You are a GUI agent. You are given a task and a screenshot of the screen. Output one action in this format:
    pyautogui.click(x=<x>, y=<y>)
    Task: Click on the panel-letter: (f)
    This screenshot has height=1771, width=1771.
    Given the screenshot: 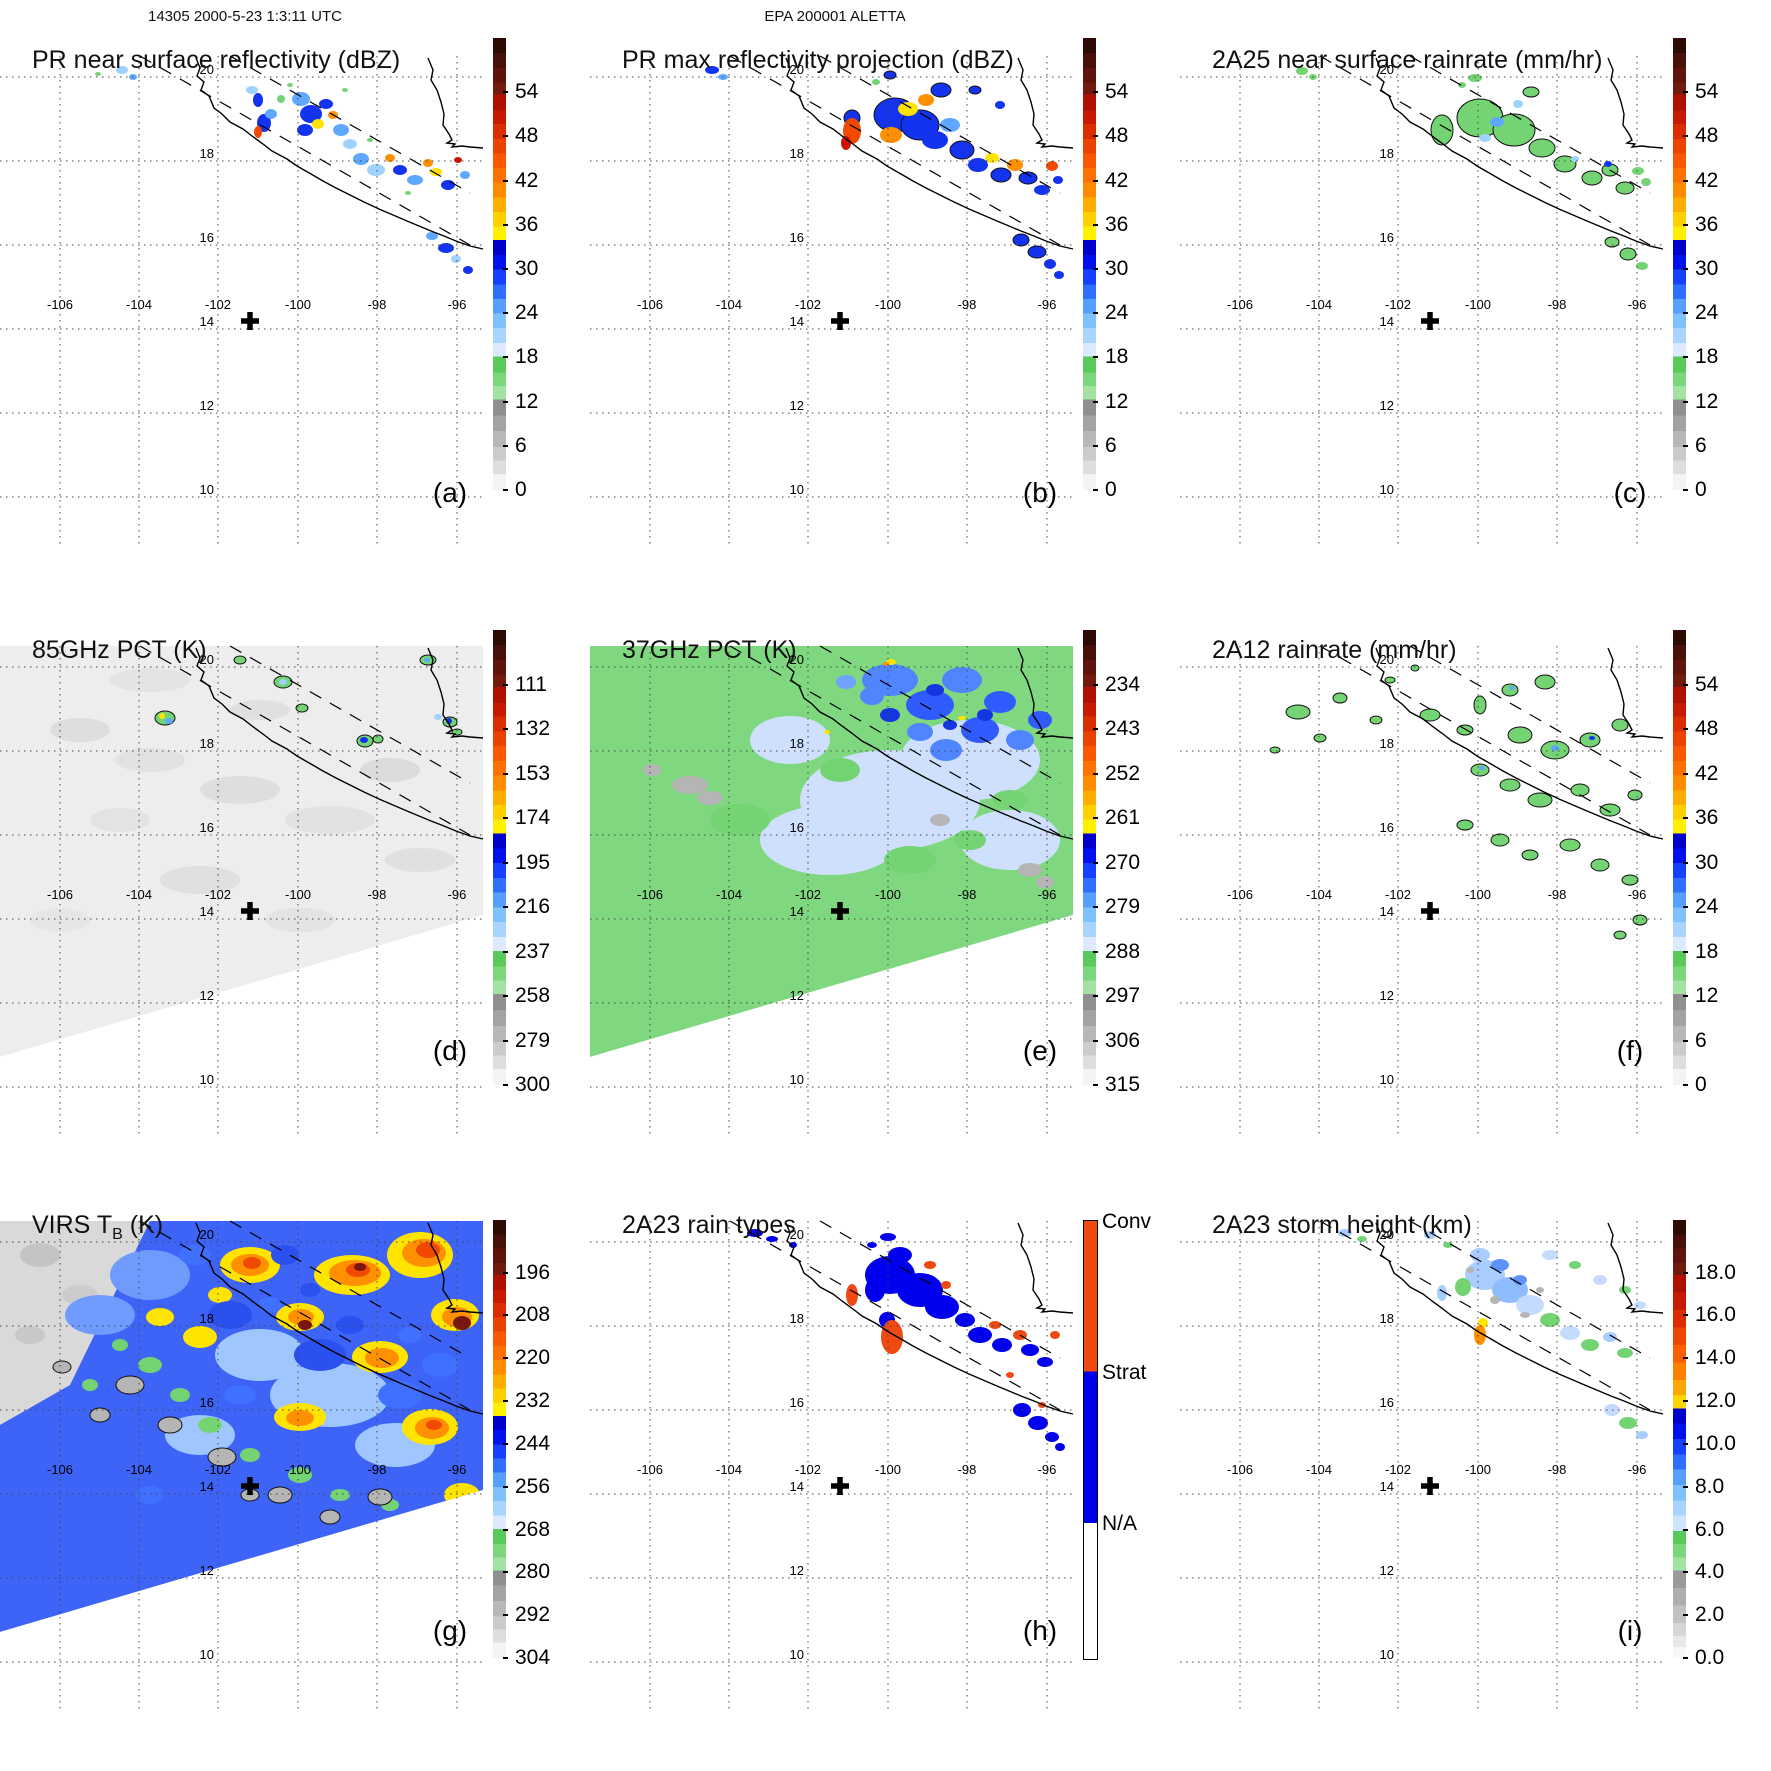 What is the action you would take?
    pyautogui.click(x=1630, y=1050)
    